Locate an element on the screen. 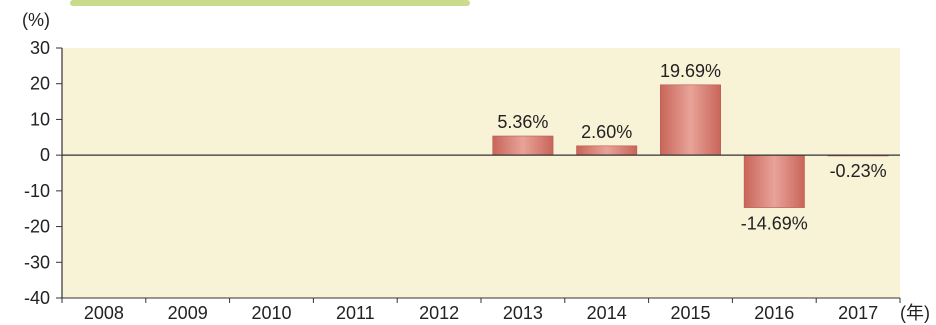  x-tick-label: 2012 is located at coordinates (439, 313).